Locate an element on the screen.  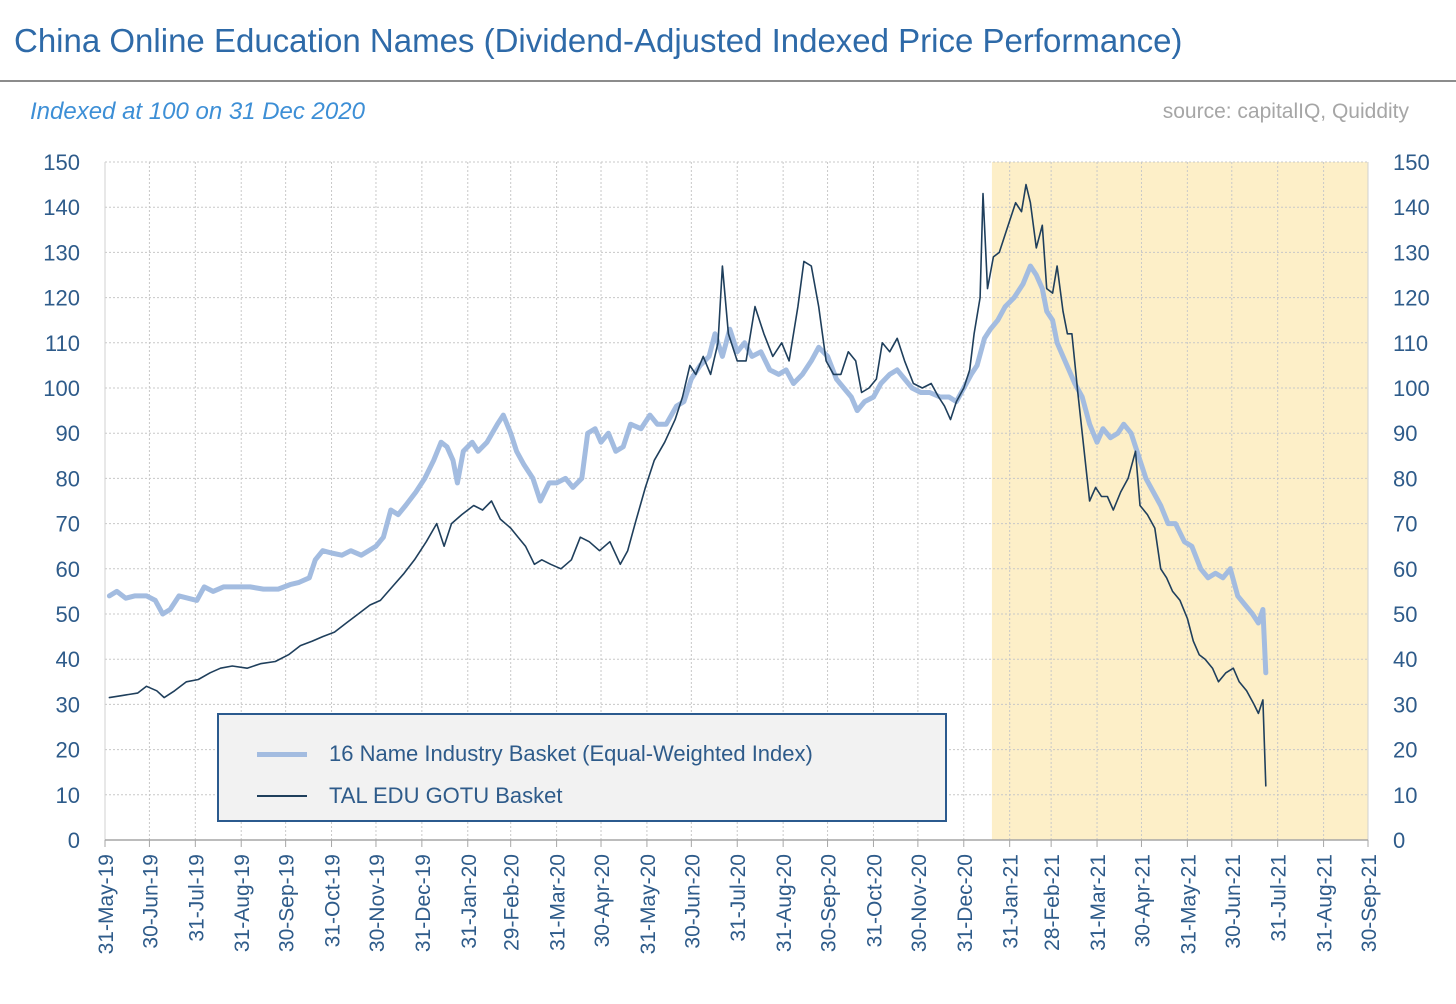
y-tick-label-right: 130 is located at coordinates (1411, 252).